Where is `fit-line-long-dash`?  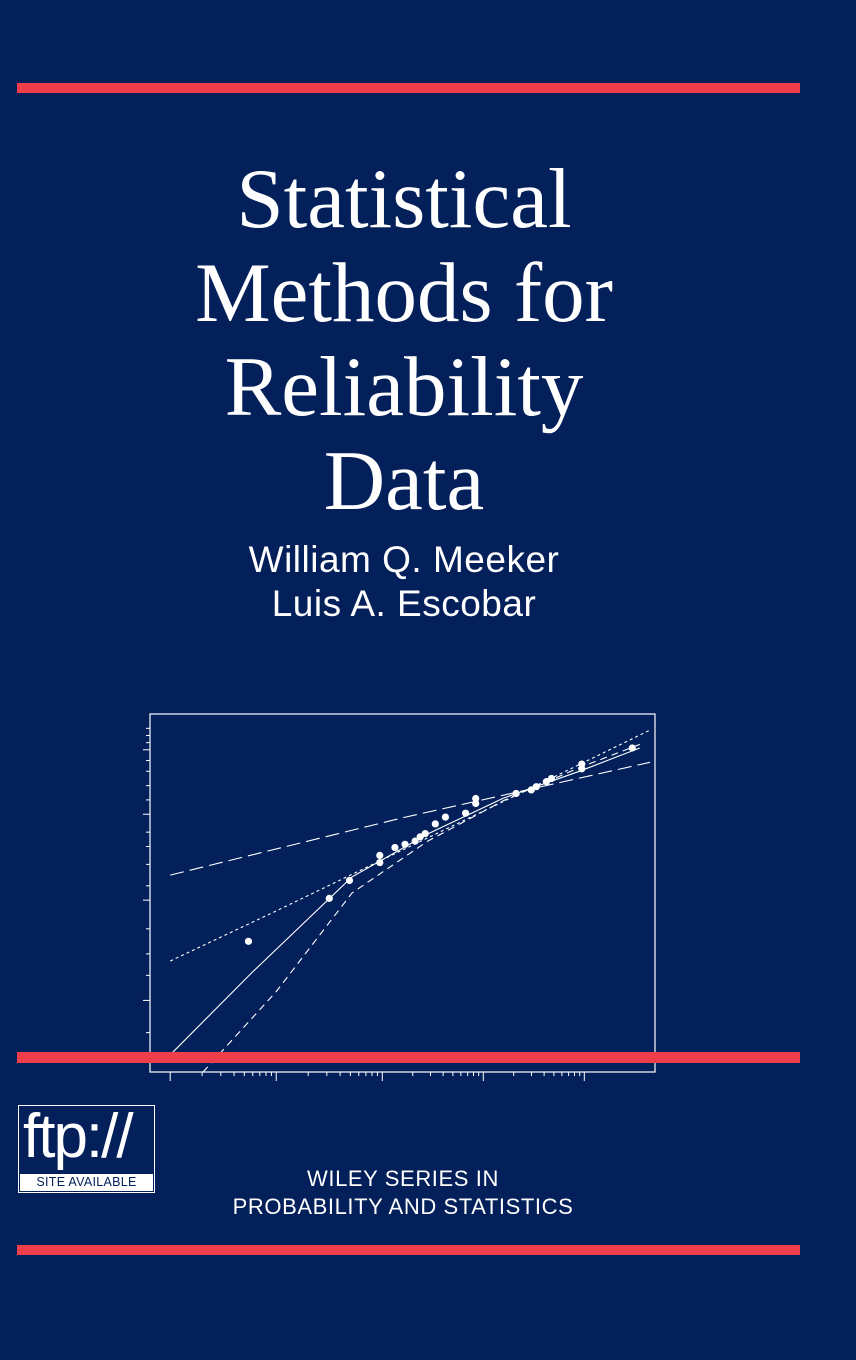
fit-line-long-dash is located at coordinates (410, 818).